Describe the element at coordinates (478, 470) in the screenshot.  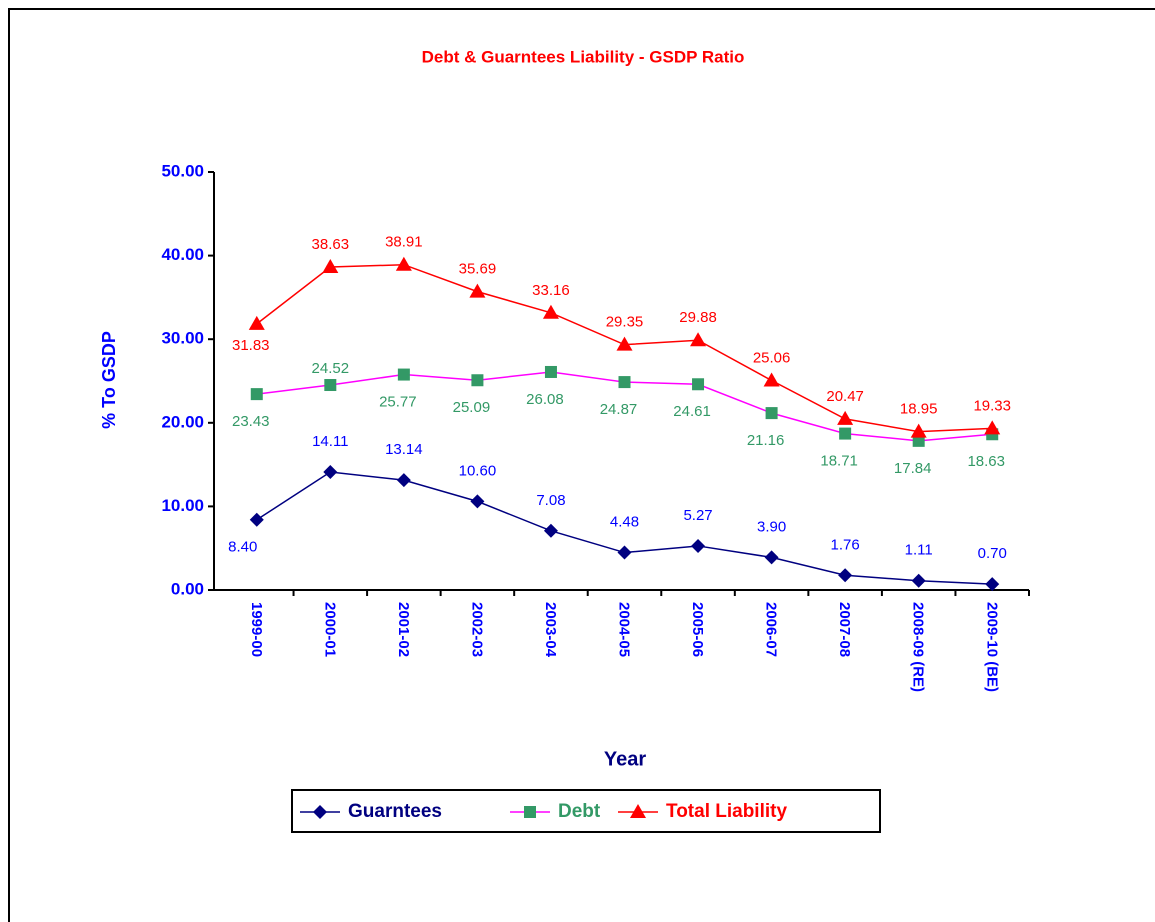
I see `data-label: 10.60` at that location.